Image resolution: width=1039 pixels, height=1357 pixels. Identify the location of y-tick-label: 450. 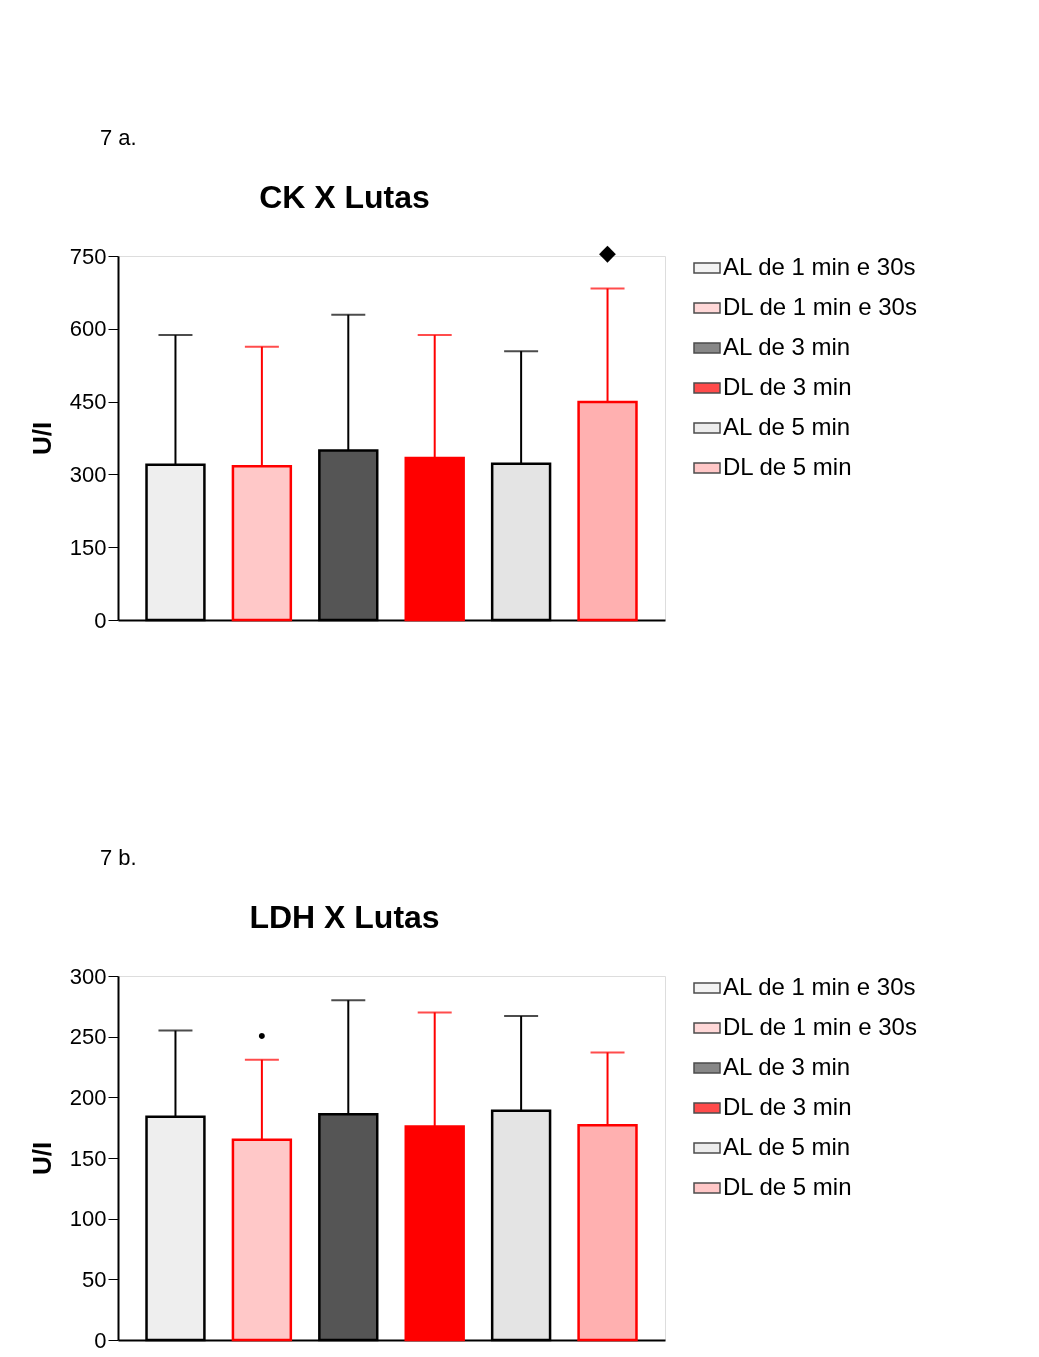
(88, 402).